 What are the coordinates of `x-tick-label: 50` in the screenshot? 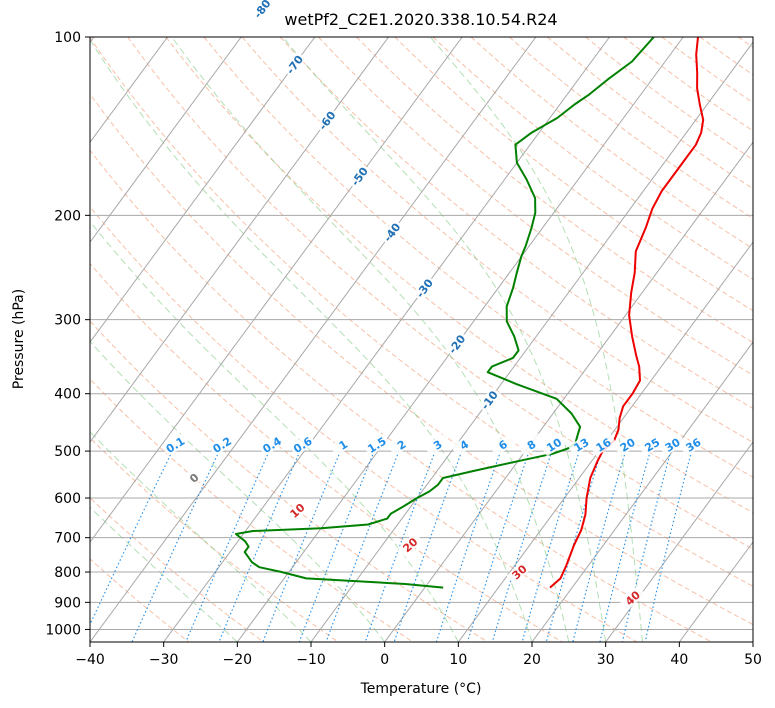 It's located at (753, 660).